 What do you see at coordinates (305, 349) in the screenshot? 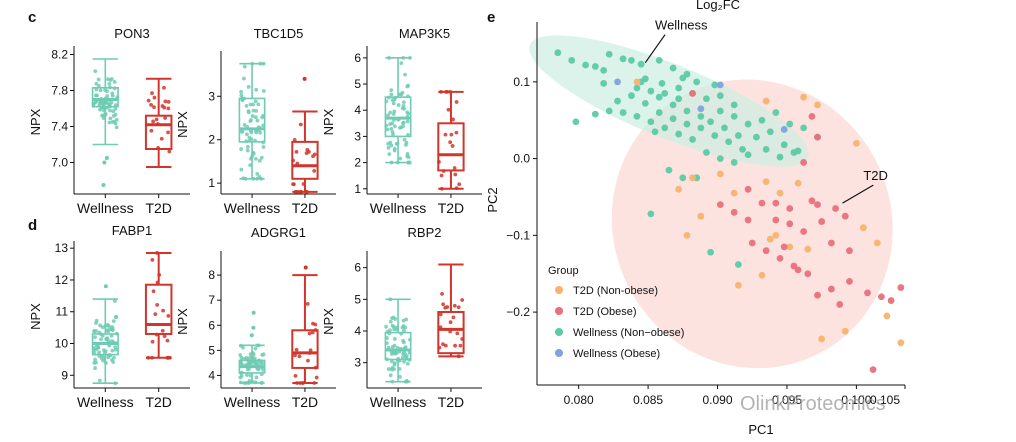
I see `box-iqr` at bounding box center [305, 349].